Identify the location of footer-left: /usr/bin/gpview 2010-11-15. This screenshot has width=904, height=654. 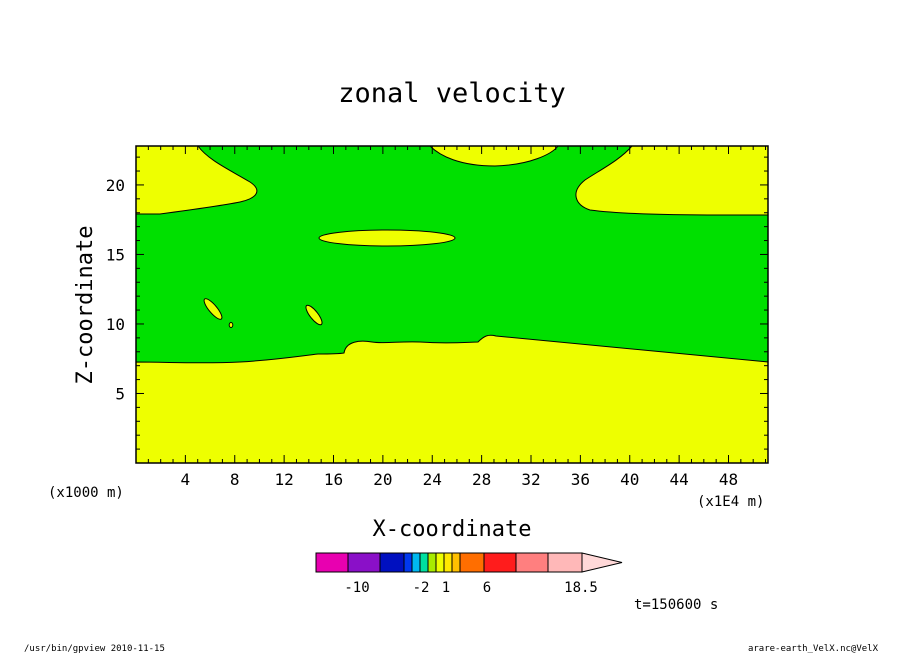
(94, 649).